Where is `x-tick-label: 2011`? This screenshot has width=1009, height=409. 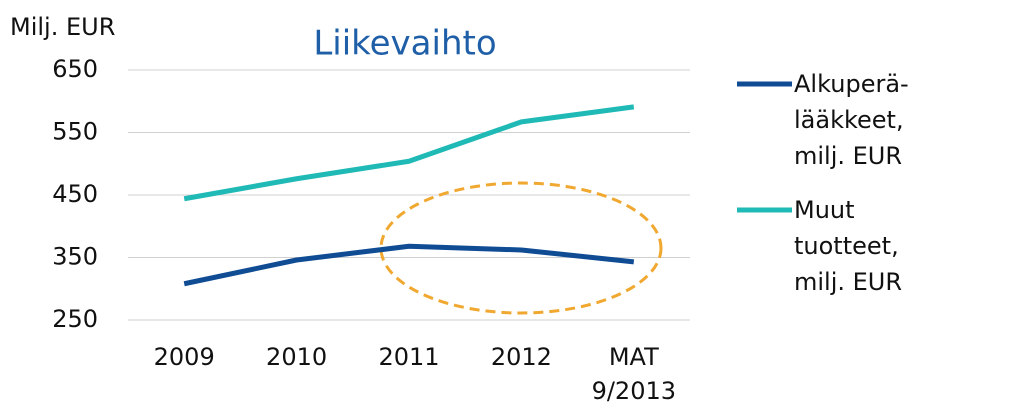 x-tick-label: 2011 is located at coordinates (409, 357).